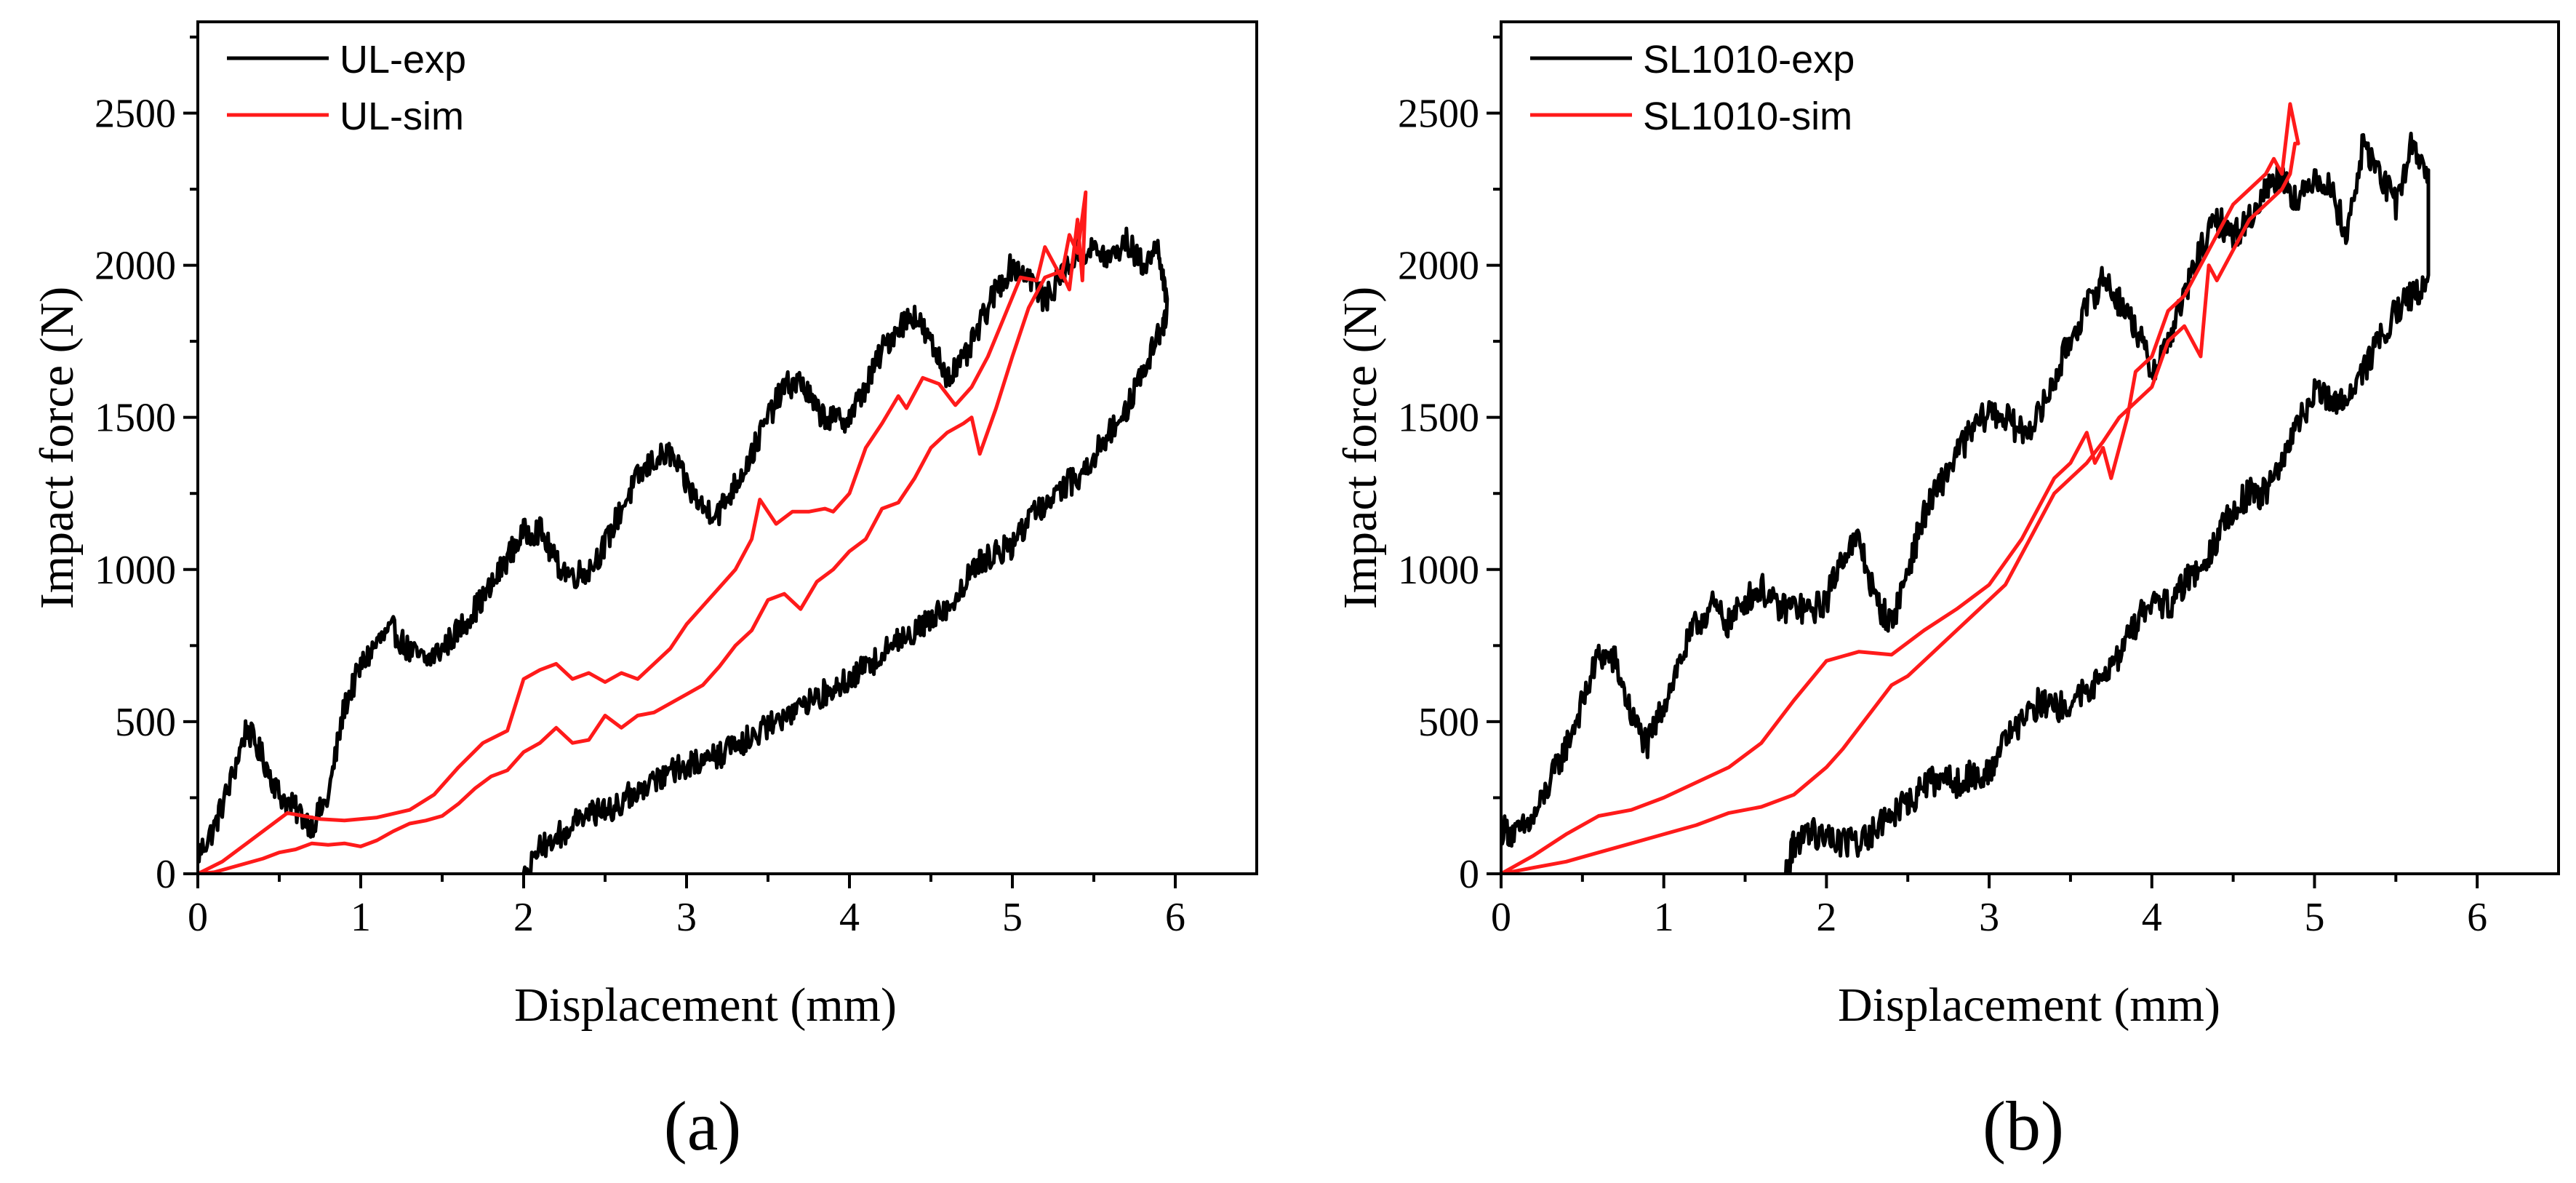  I want to click on legend-label: SL1010-exp, so click(1749, 60).